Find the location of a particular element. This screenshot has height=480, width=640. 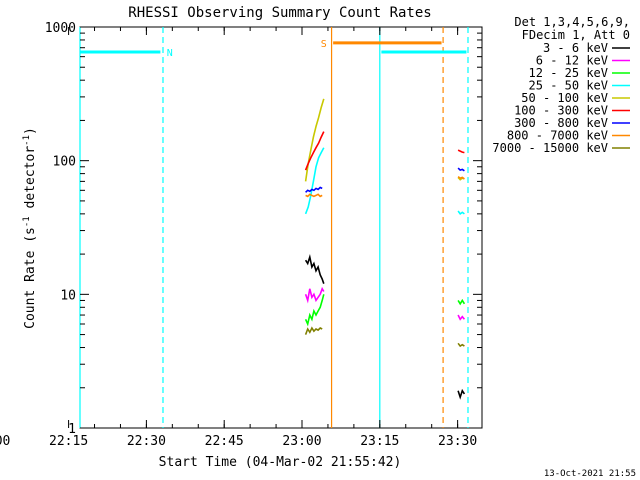

legend-label-2: 12 - 25 keV is located at coordinates (568, 73).